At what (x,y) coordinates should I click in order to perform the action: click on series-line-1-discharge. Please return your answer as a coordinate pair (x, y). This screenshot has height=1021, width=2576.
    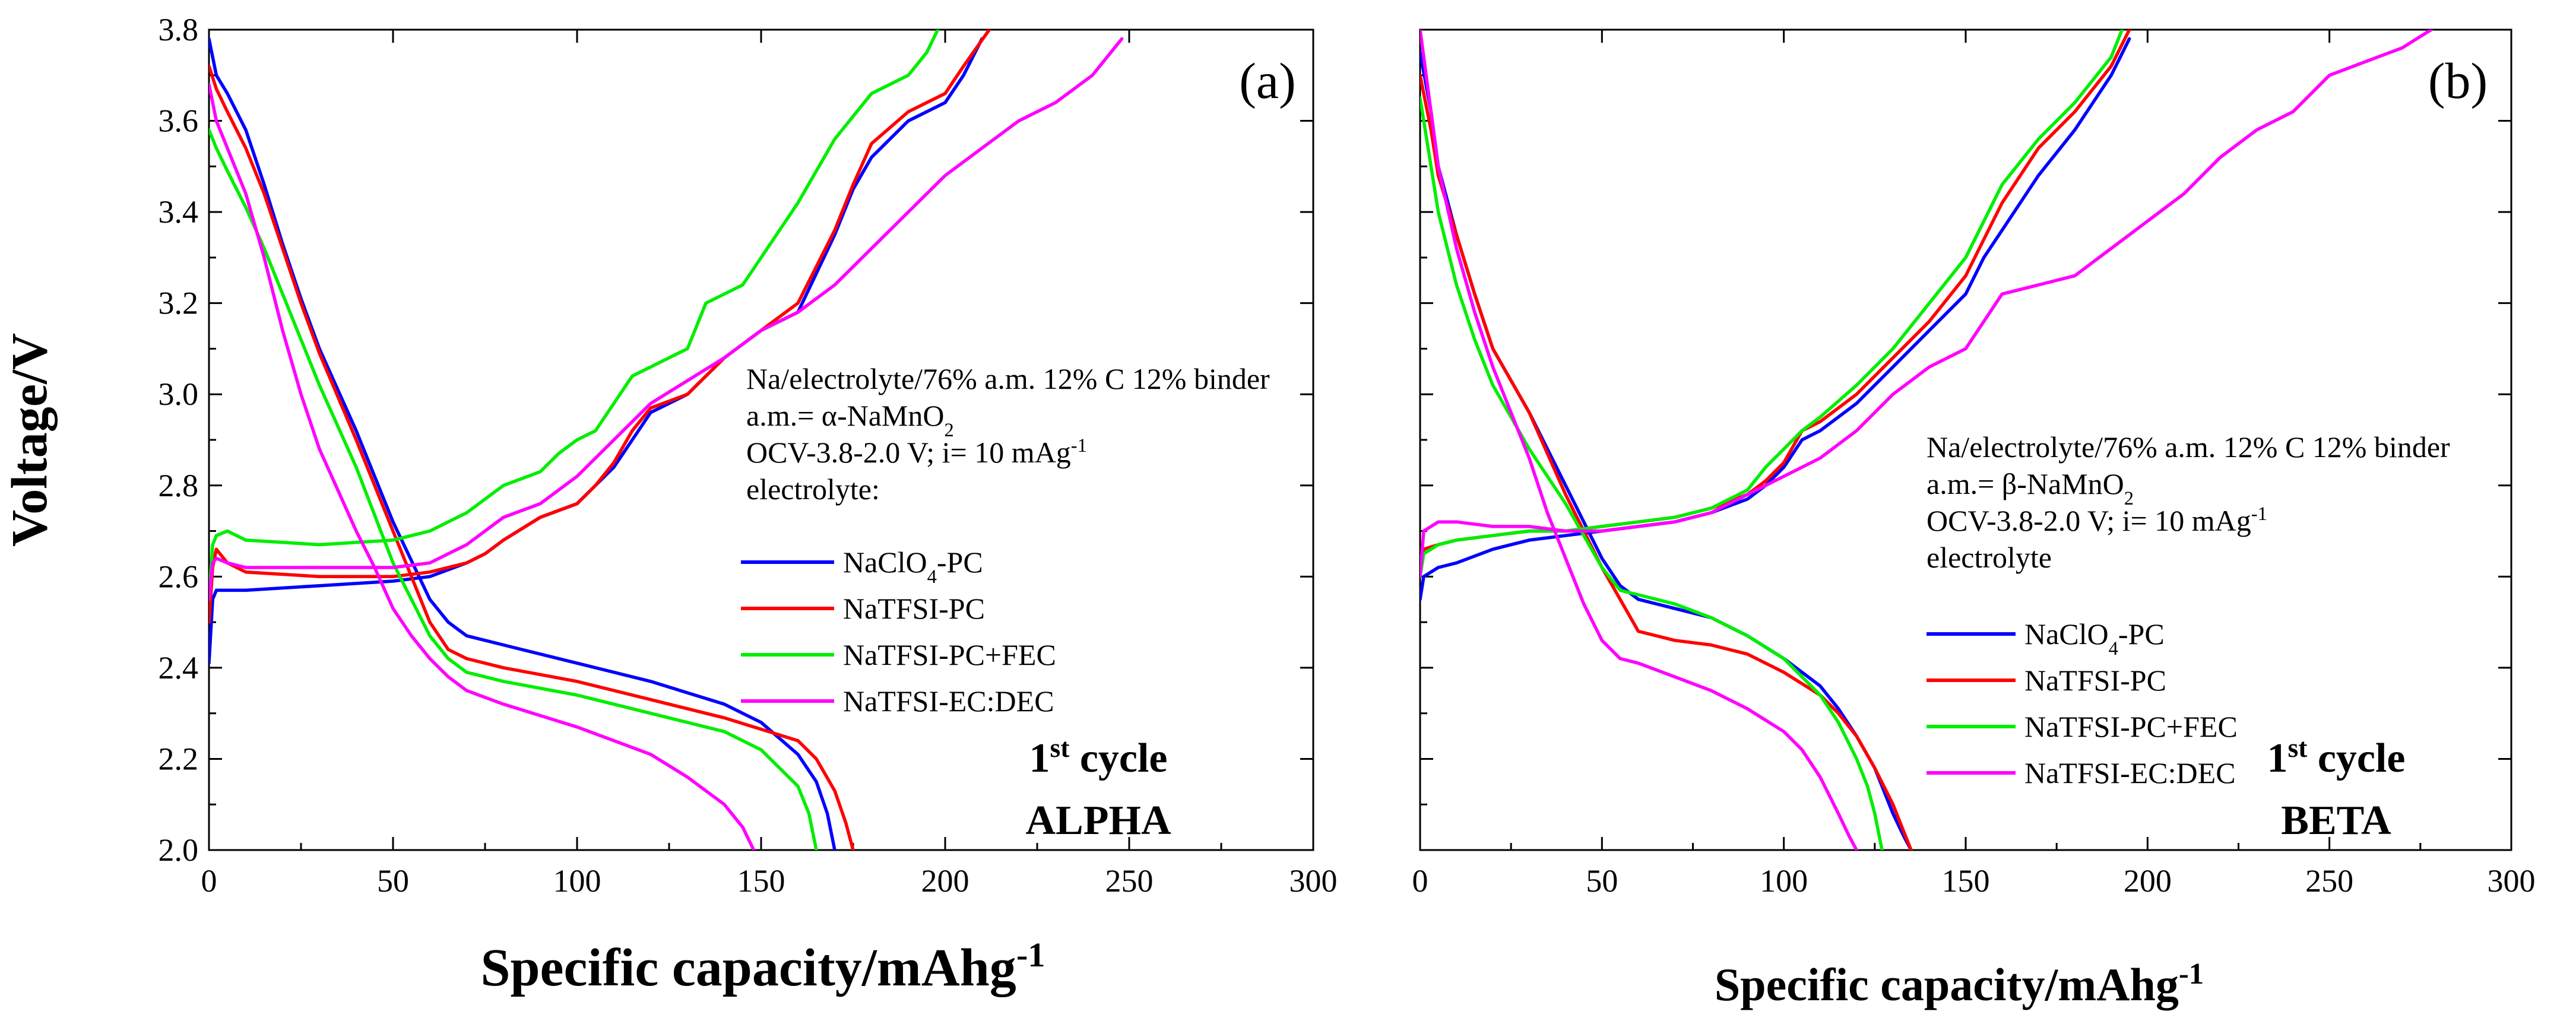
    Looking at the image, I should click on (1666, 462).